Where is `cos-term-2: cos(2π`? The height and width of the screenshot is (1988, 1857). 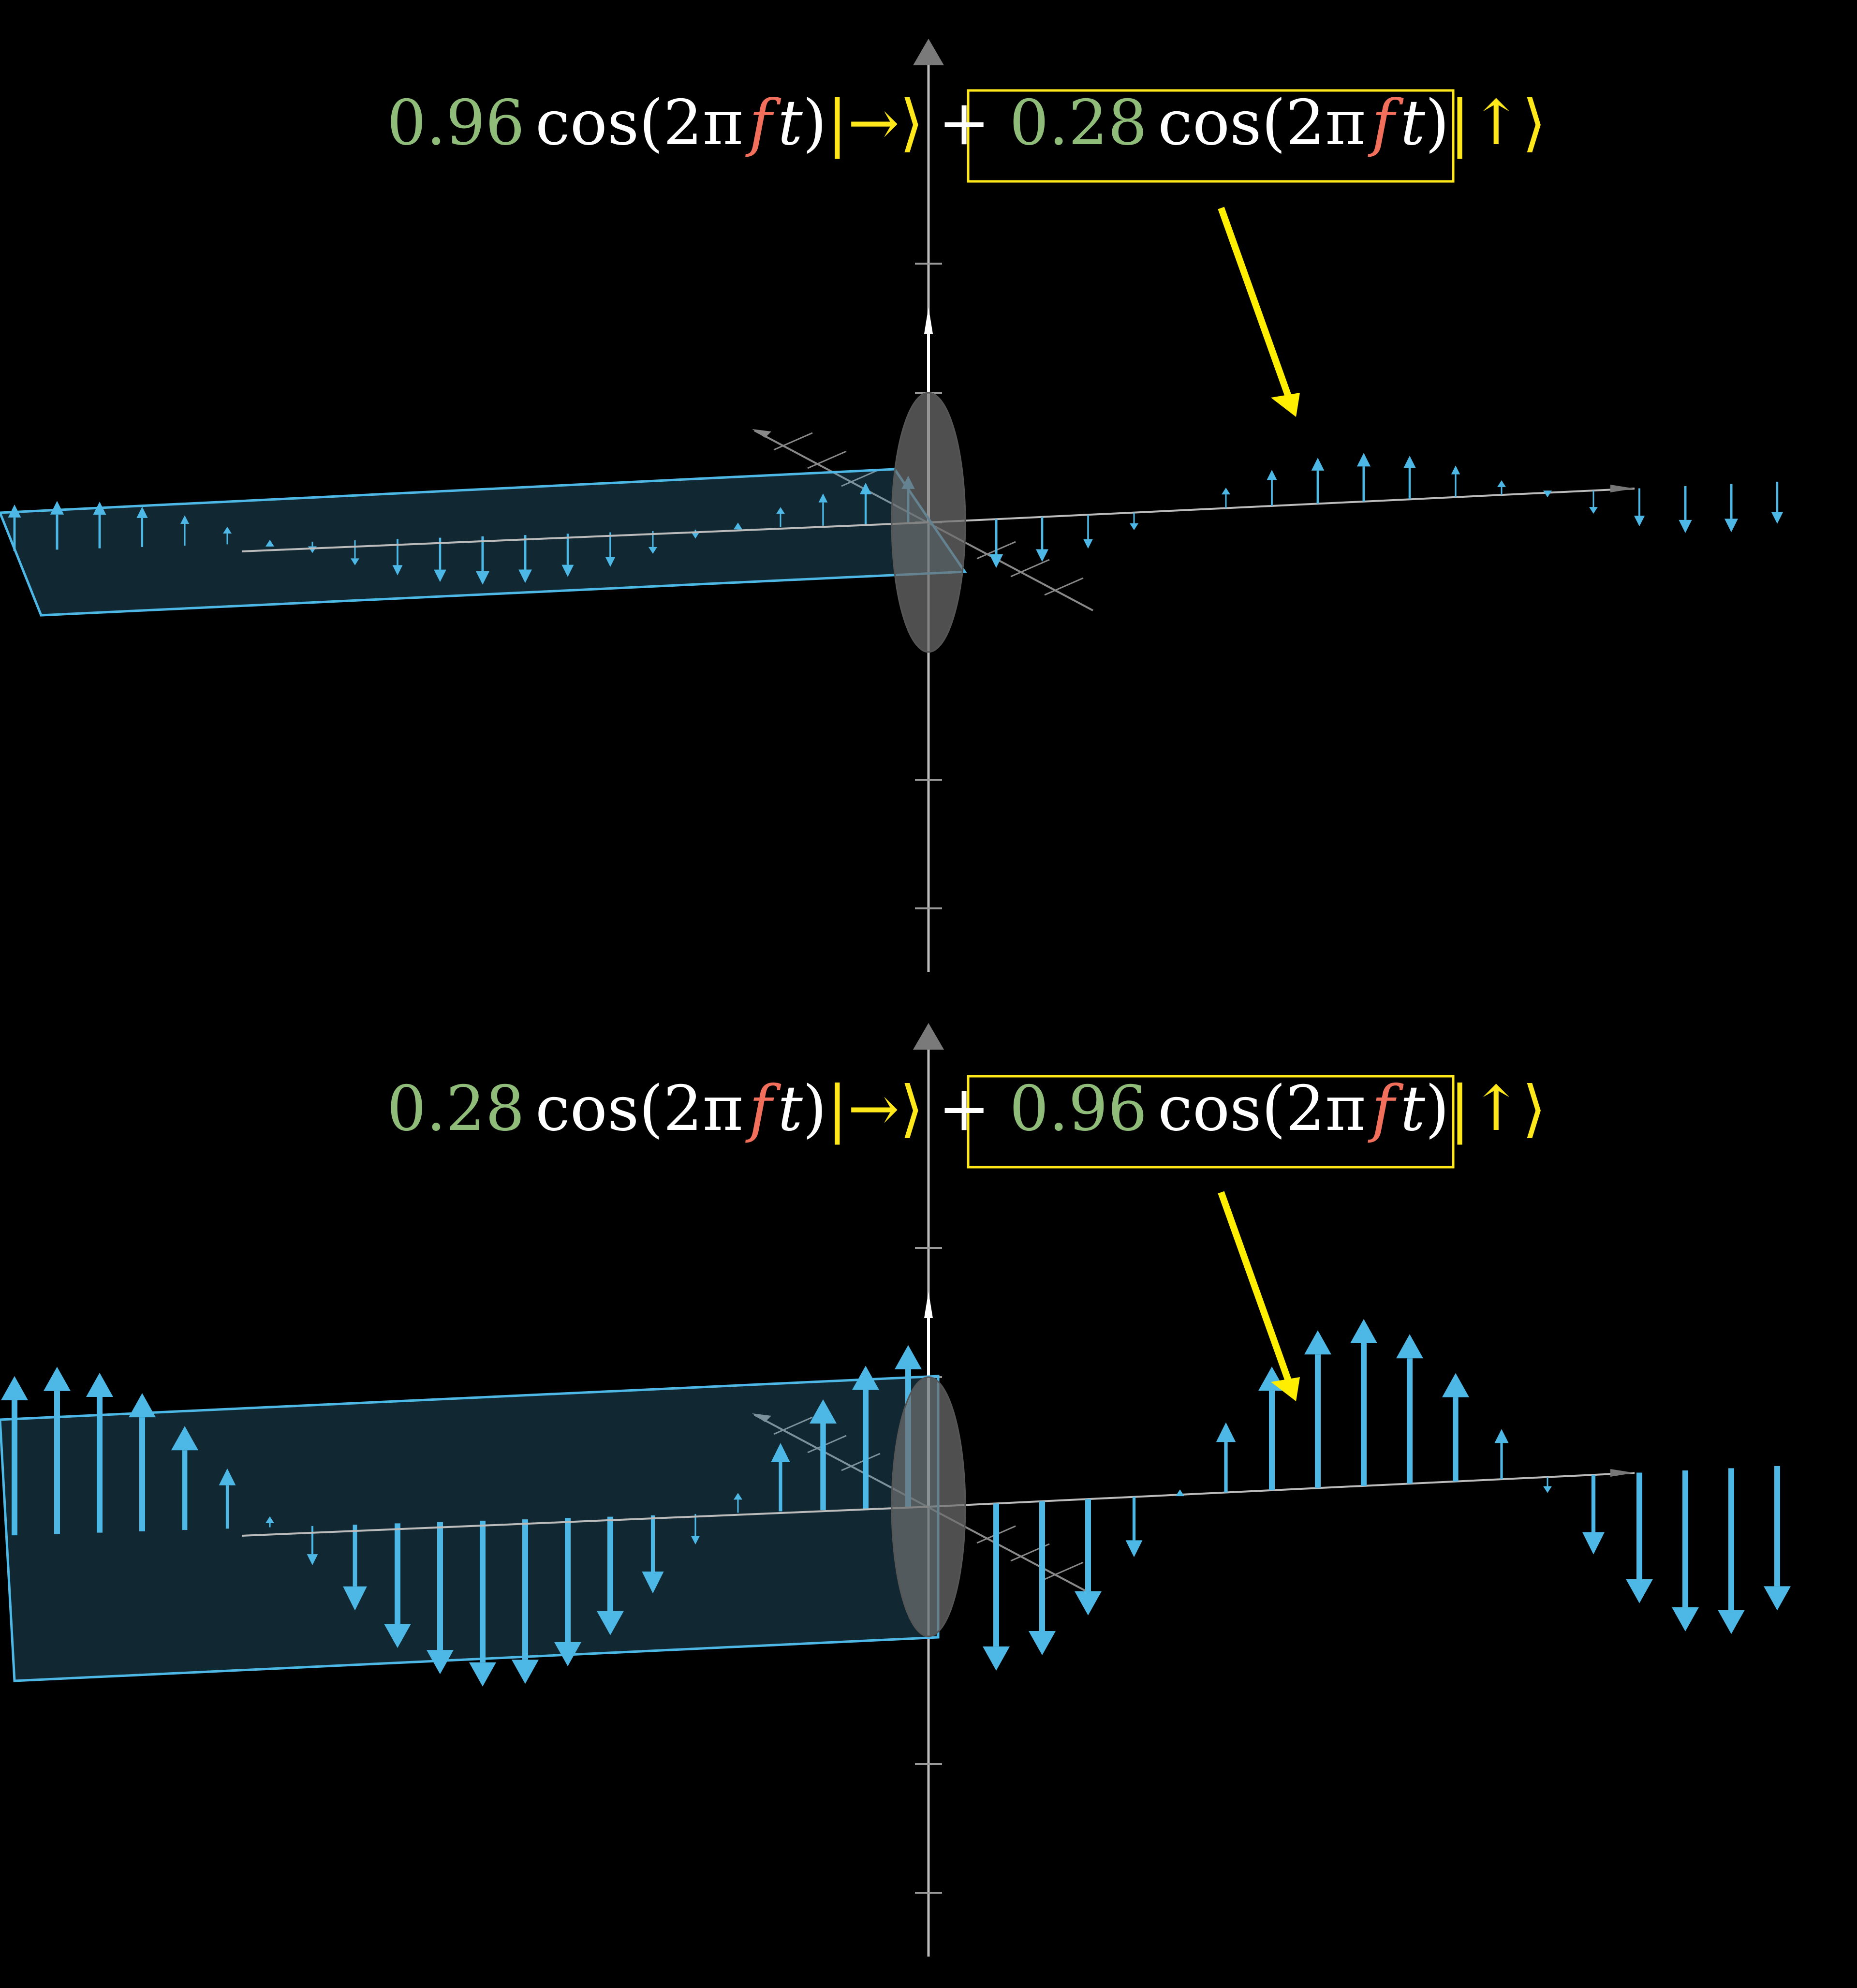
cos-term-2: cos(2π is located at coordinates (1262, 123).